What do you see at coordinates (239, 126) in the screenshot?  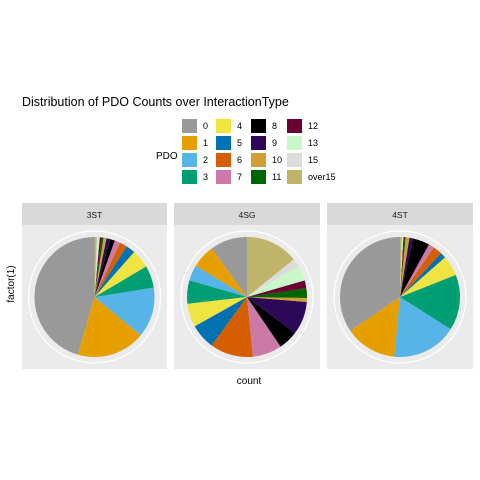 I see `legend-label-4: 4` at bounding box center [239, 126].